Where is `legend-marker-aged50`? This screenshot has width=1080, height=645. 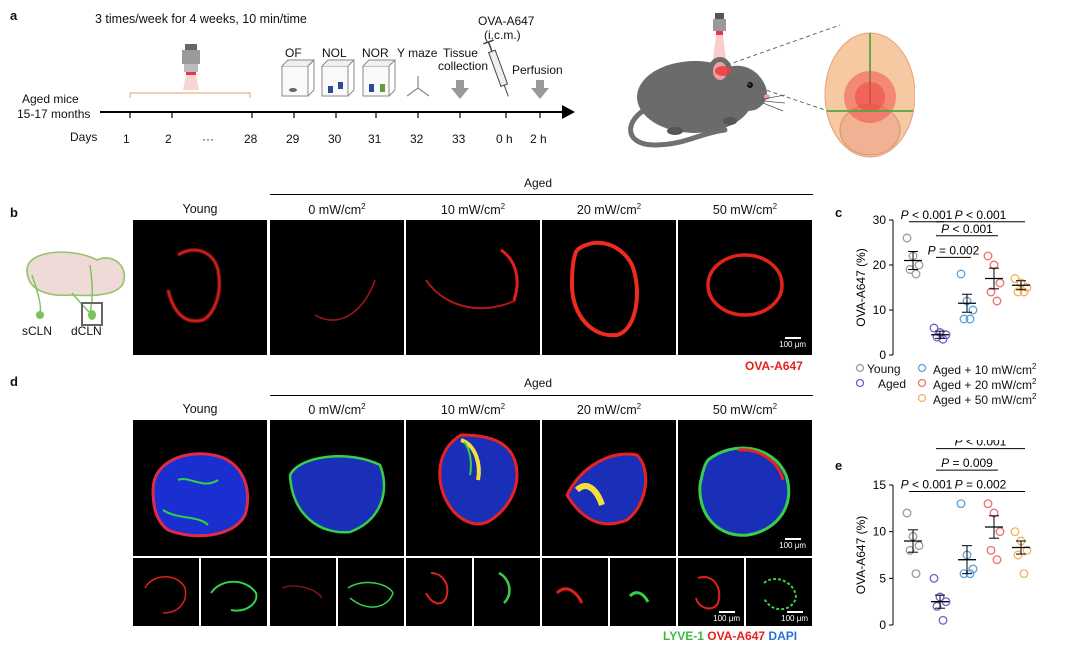
legend-marker-aged50 is located at coordinates (922, 398).